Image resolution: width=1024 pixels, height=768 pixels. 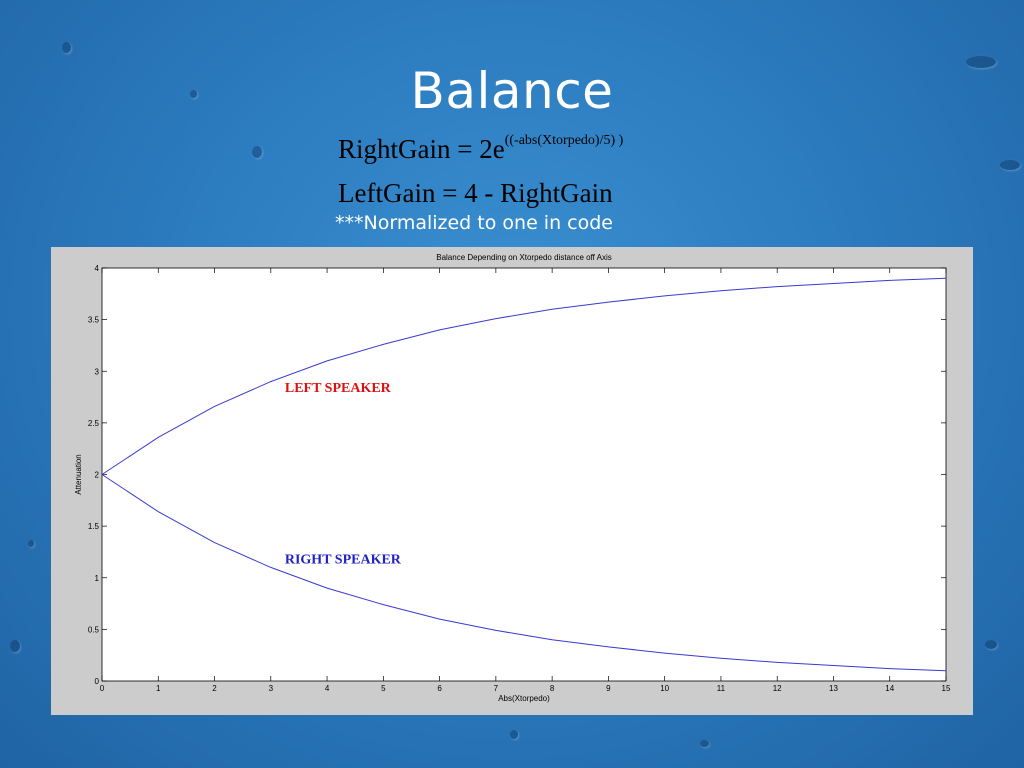 What do you see at coordinates (94, 629) in the screenshot?
I see `y-tick-label: 0.5` at bounding box center [94, 629].